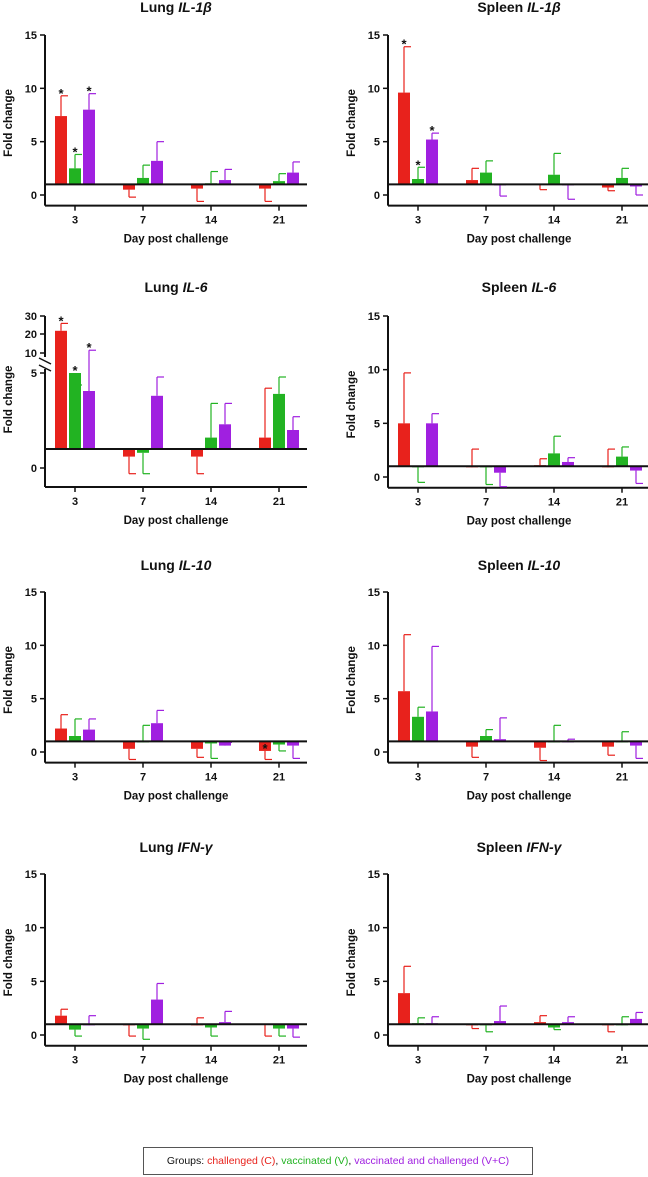  What do you see at coordinates (432, 1161) in the screenshot?
I see `legend-item-vaccinated-challenged: vaccinated and challenged (V+C)` at bounding box center [432, 1161].